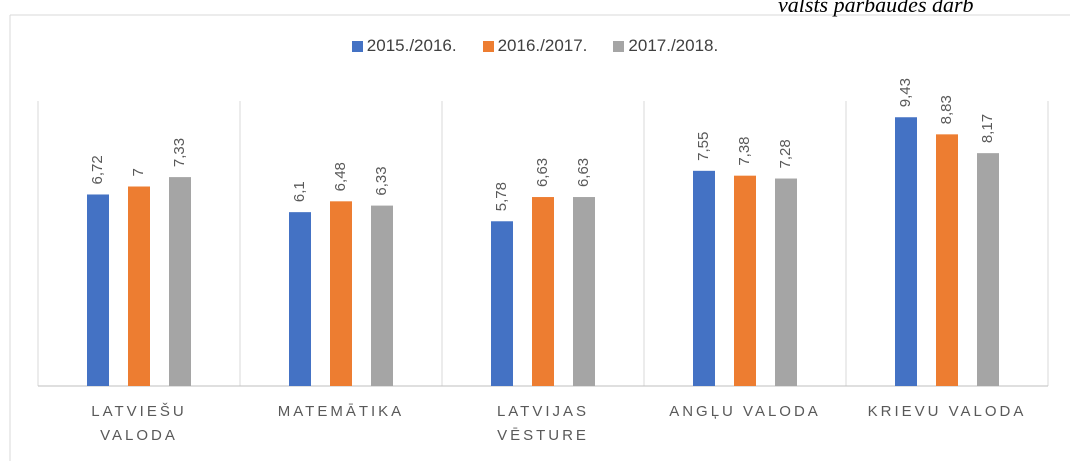  Describe the element at coordinates (987, 128) in the screenshot. I see `data-label: 8,17` at that location.